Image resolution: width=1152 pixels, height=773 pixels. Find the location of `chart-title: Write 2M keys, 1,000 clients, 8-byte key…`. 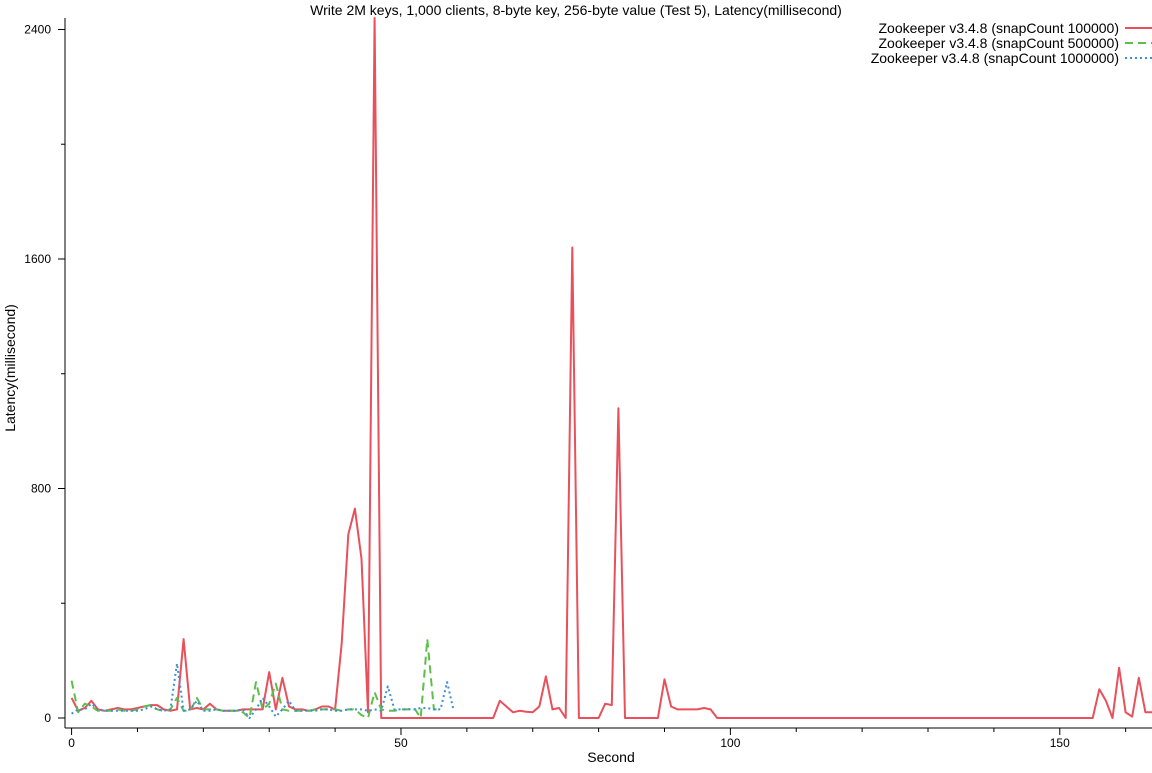

chart-title: Write 2M keys, 1,000 clients, 8-byte key… is located at coordinates (576, 10).